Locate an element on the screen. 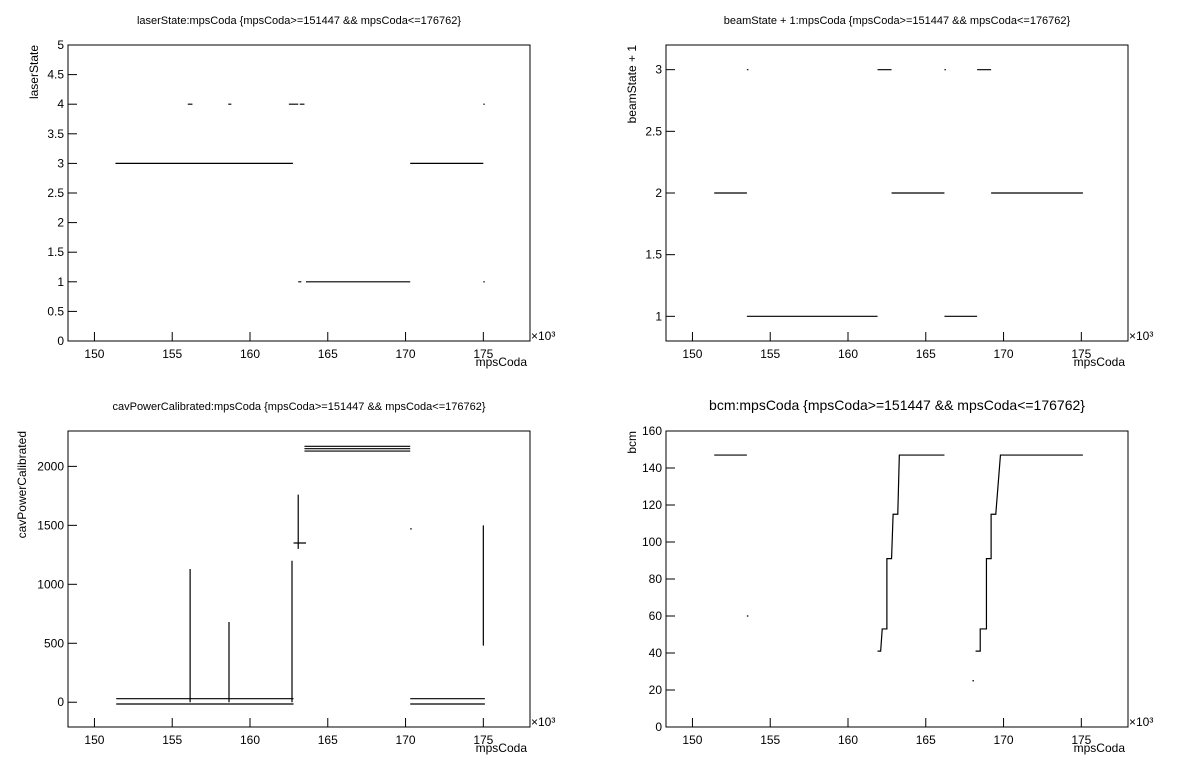 This screenshot has width=1196, height=777. y-tick-label: 4 is located at coordinates (60, 104).